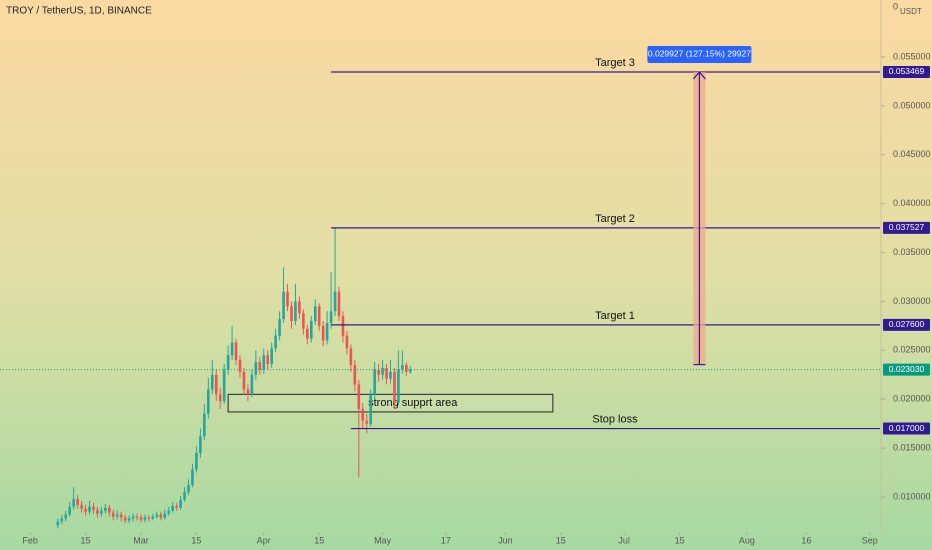  I want to click on axis-top: 0, so click(895, 6).